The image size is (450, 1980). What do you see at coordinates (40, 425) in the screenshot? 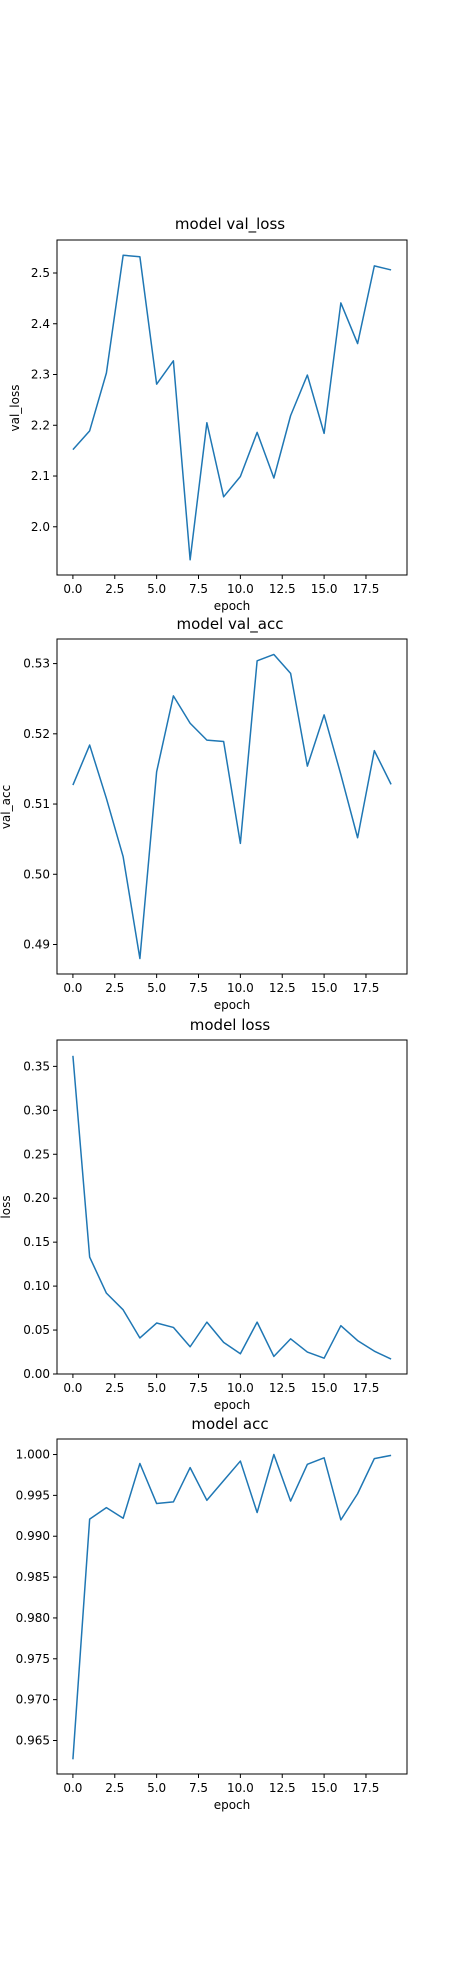
I see `y-tick-label: 2.2` at bounding box center [40, 425].